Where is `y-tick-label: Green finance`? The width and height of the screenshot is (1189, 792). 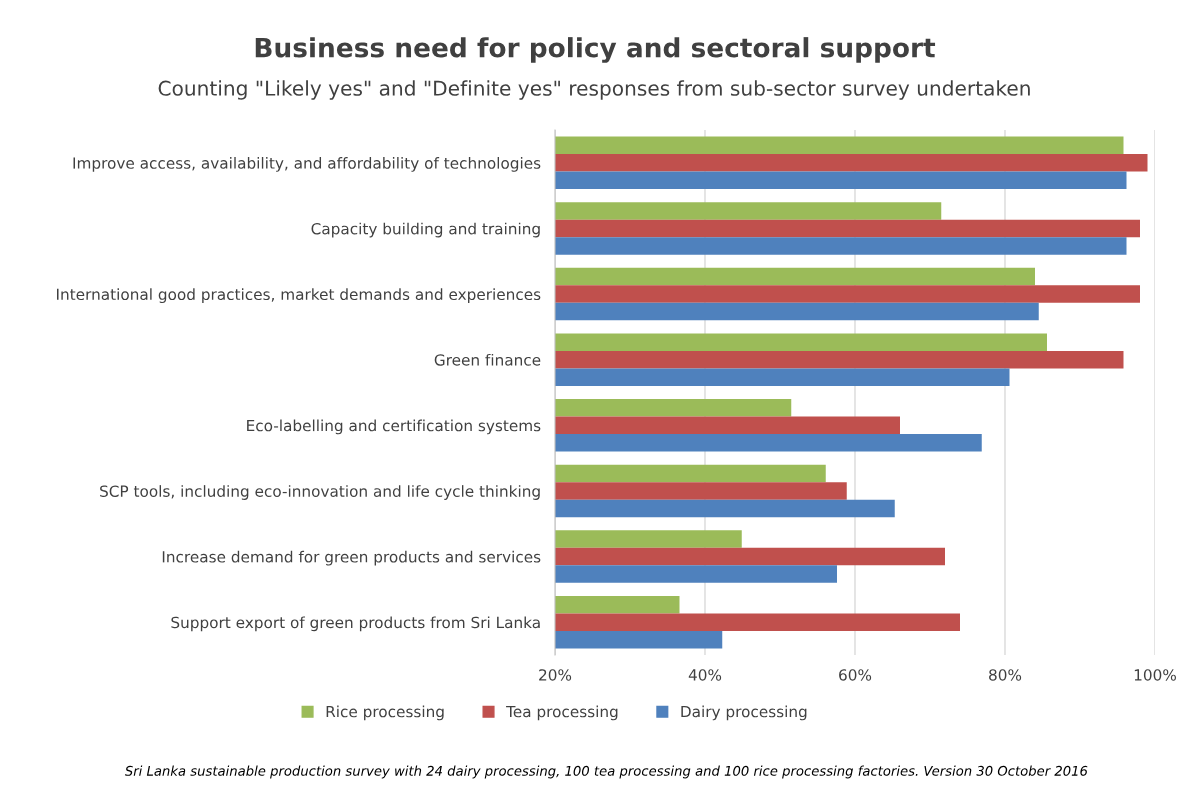
y-tick-label: Green finance is located at coordinates (487, 359).